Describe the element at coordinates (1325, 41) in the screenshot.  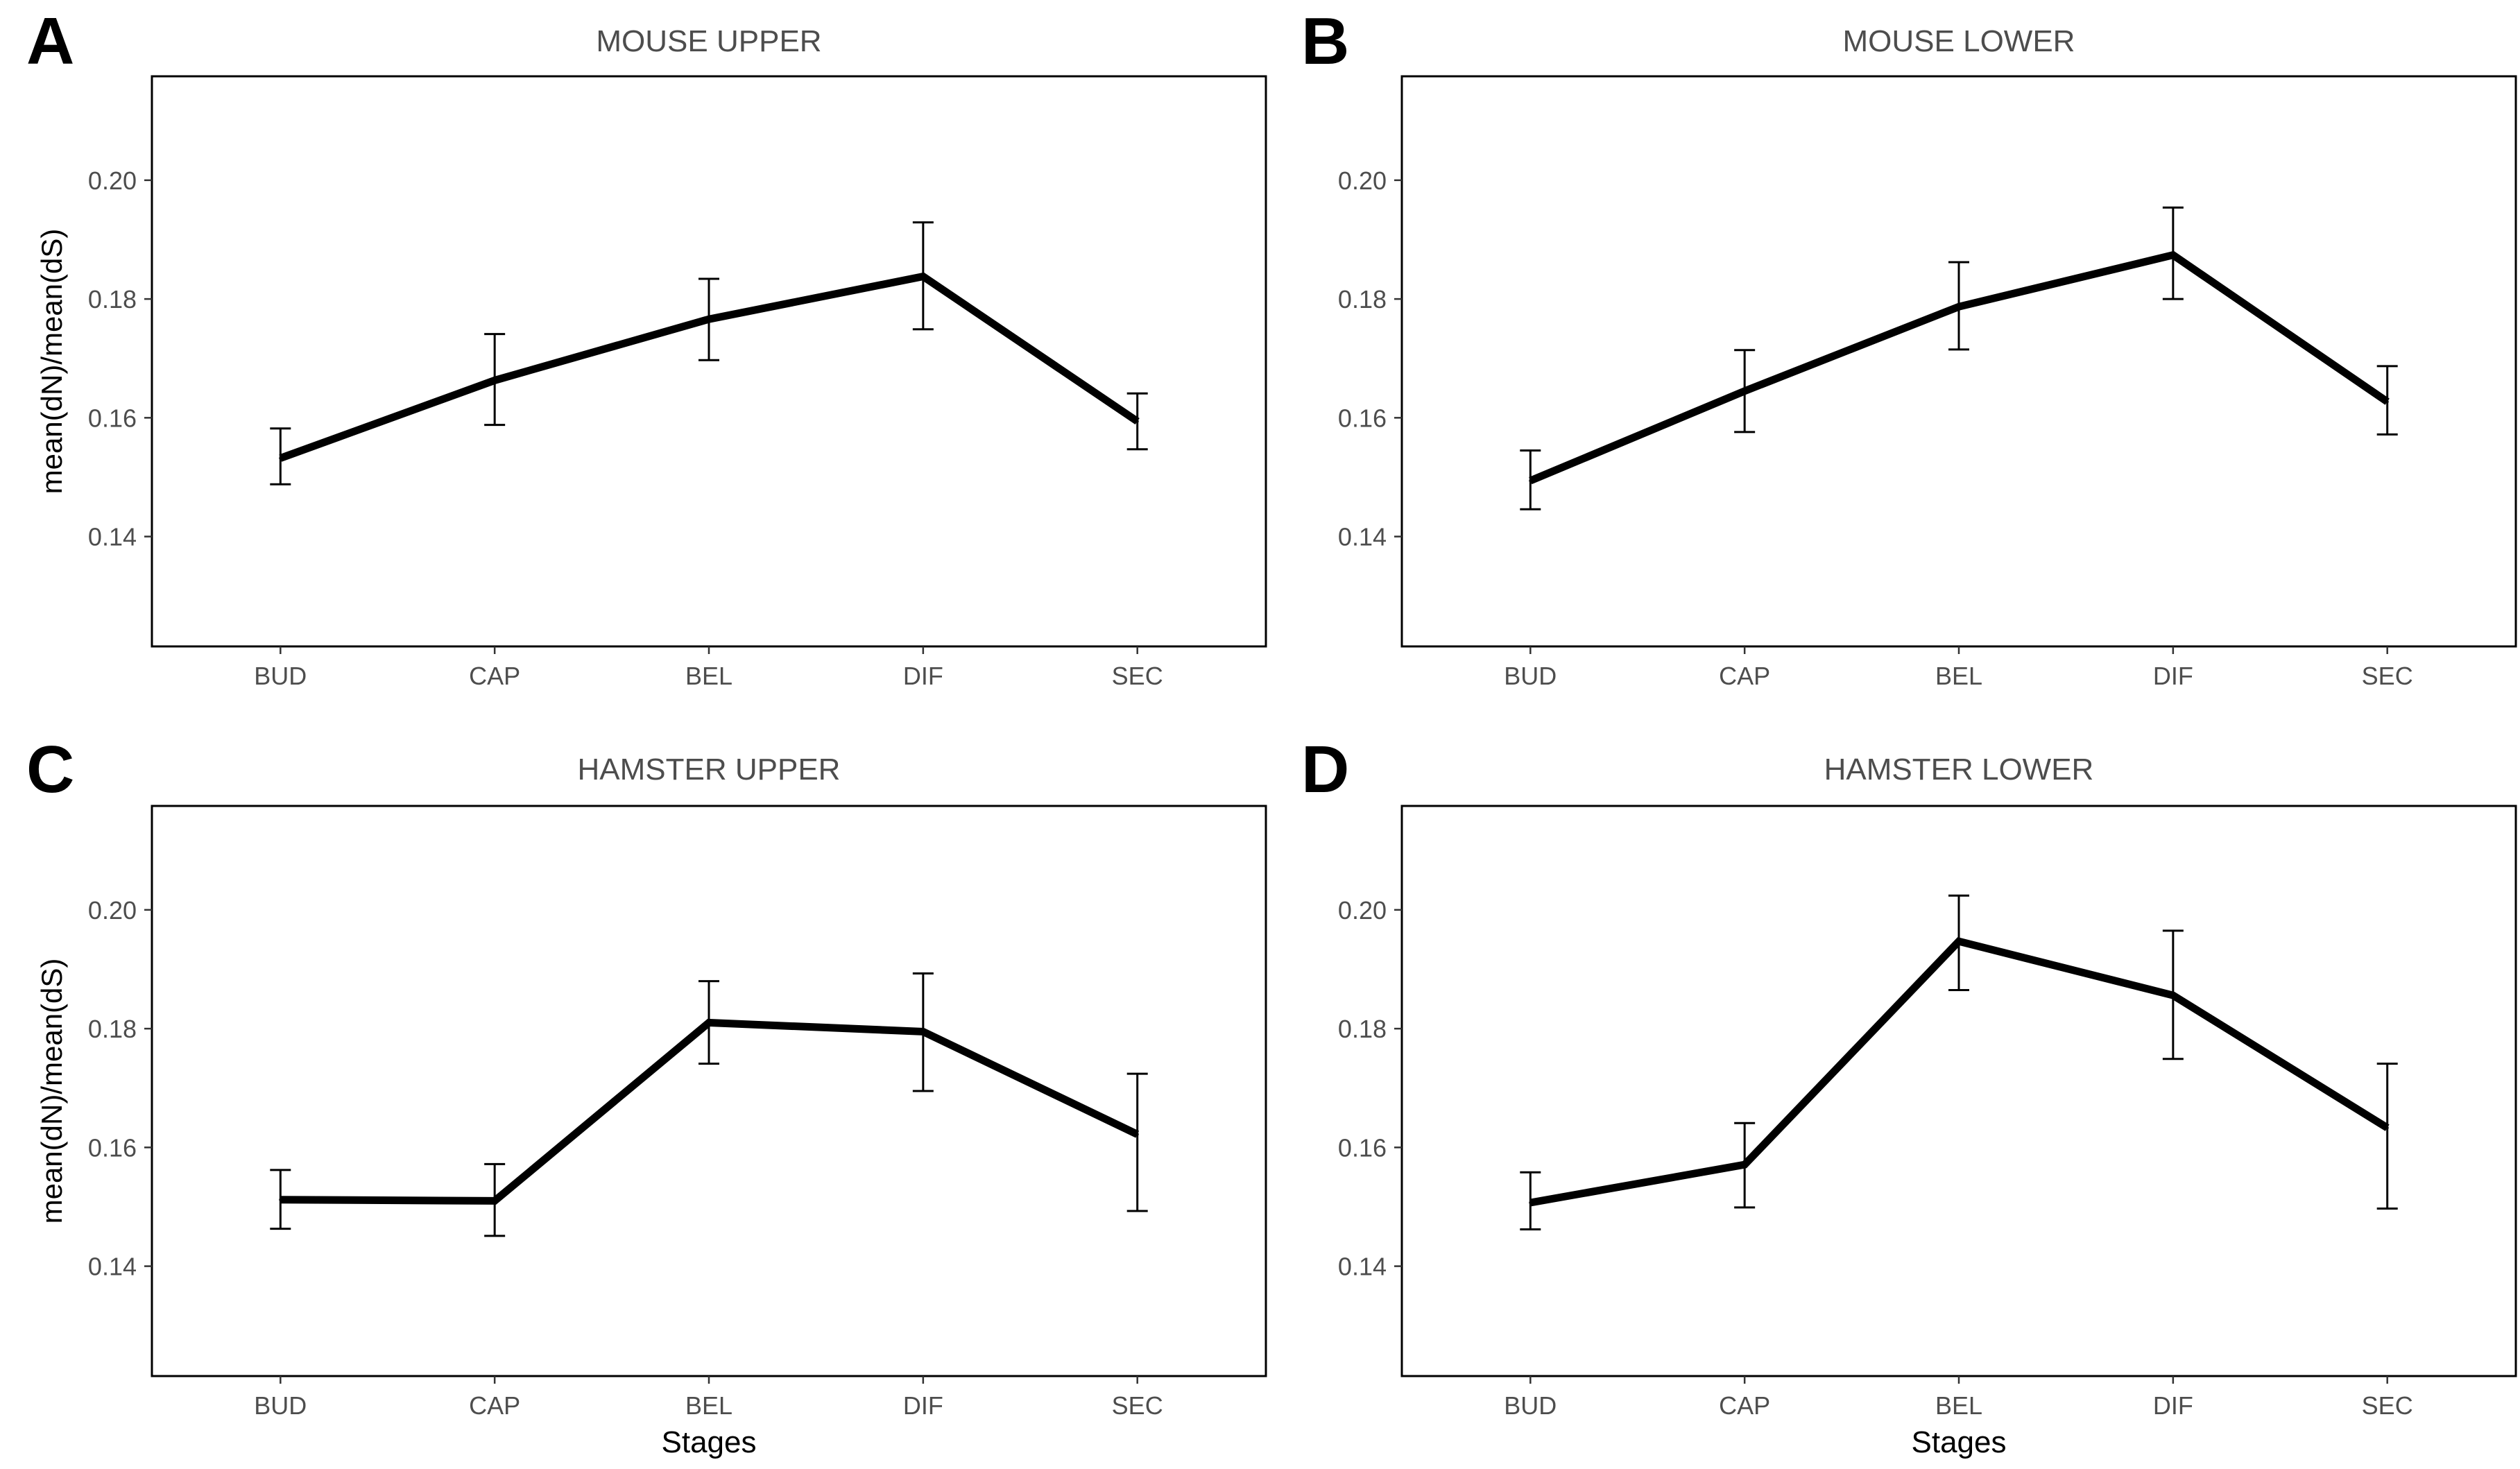
I see `panel-letter: B` at that location.